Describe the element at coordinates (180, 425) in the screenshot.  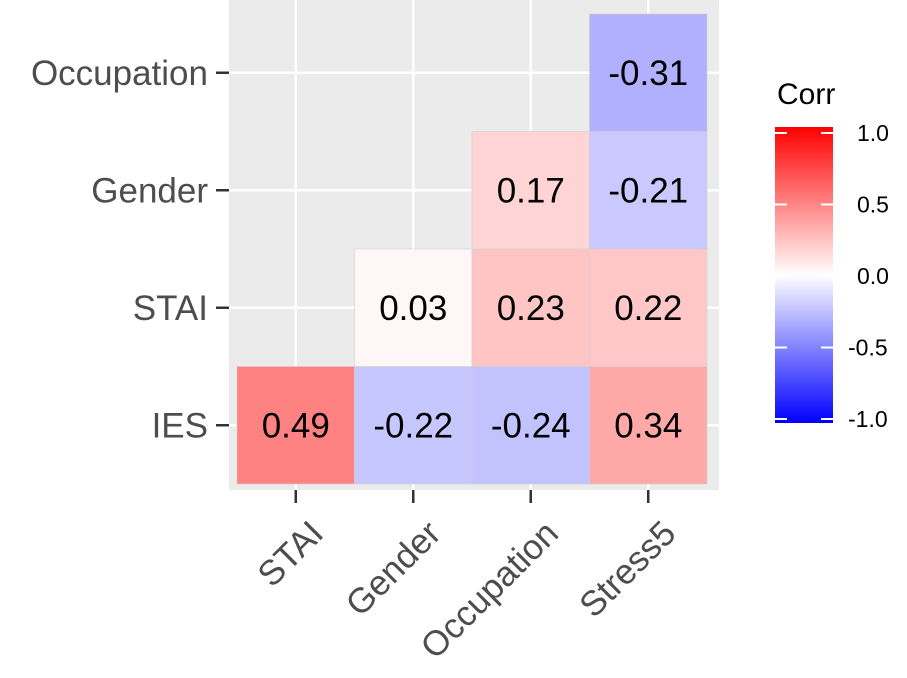
I see `y-tick-label: IES` at that location.